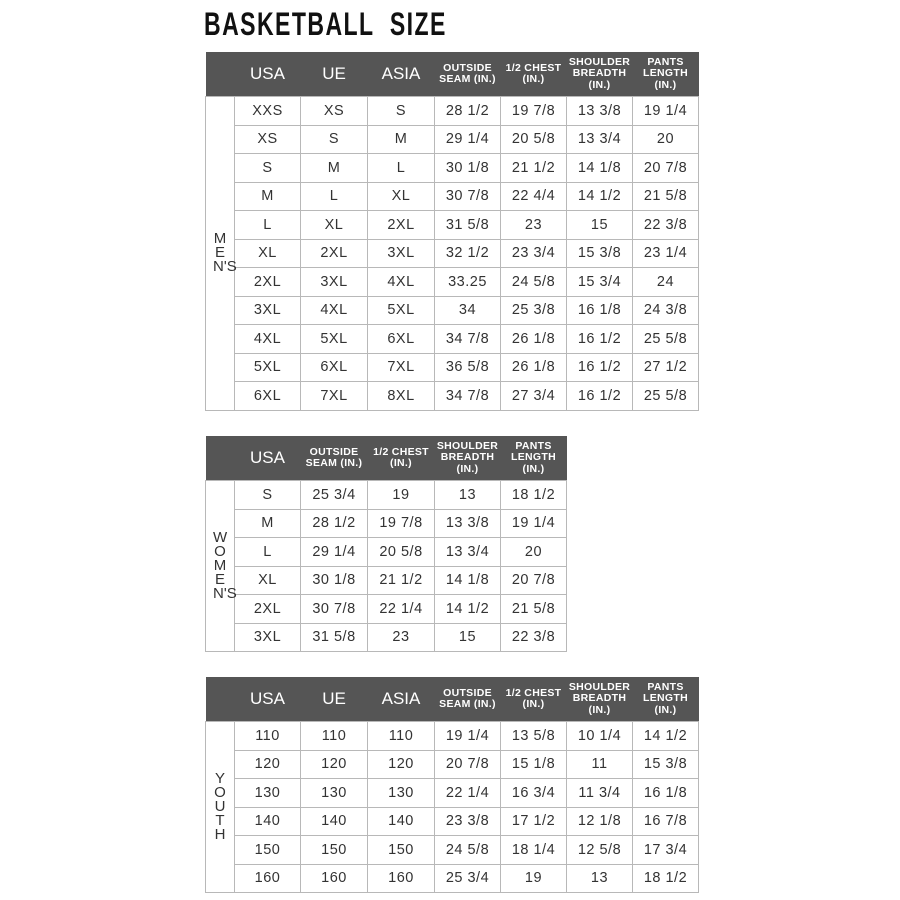  Describe the element at coordinates (467, 609) in the screenshot. I see `table-cell: 14 1/2` at that location.